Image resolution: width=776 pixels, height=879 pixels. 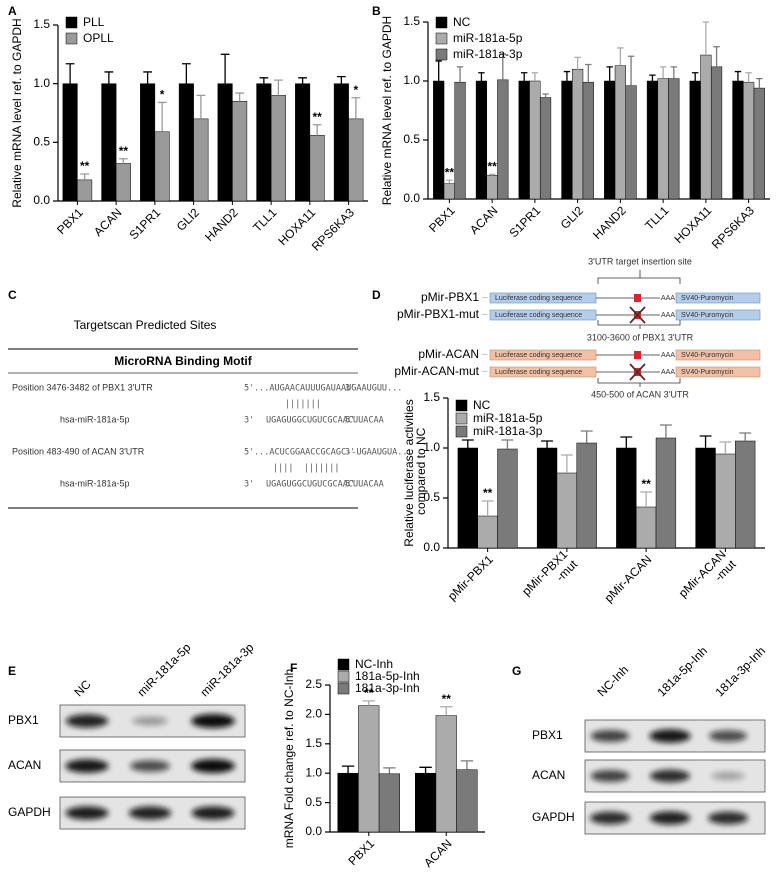 What do you see at coordinates (707, 315) in the screenshot?
I see `sv40-label: SV40-Puromycin` at bounding box center [707, 315].